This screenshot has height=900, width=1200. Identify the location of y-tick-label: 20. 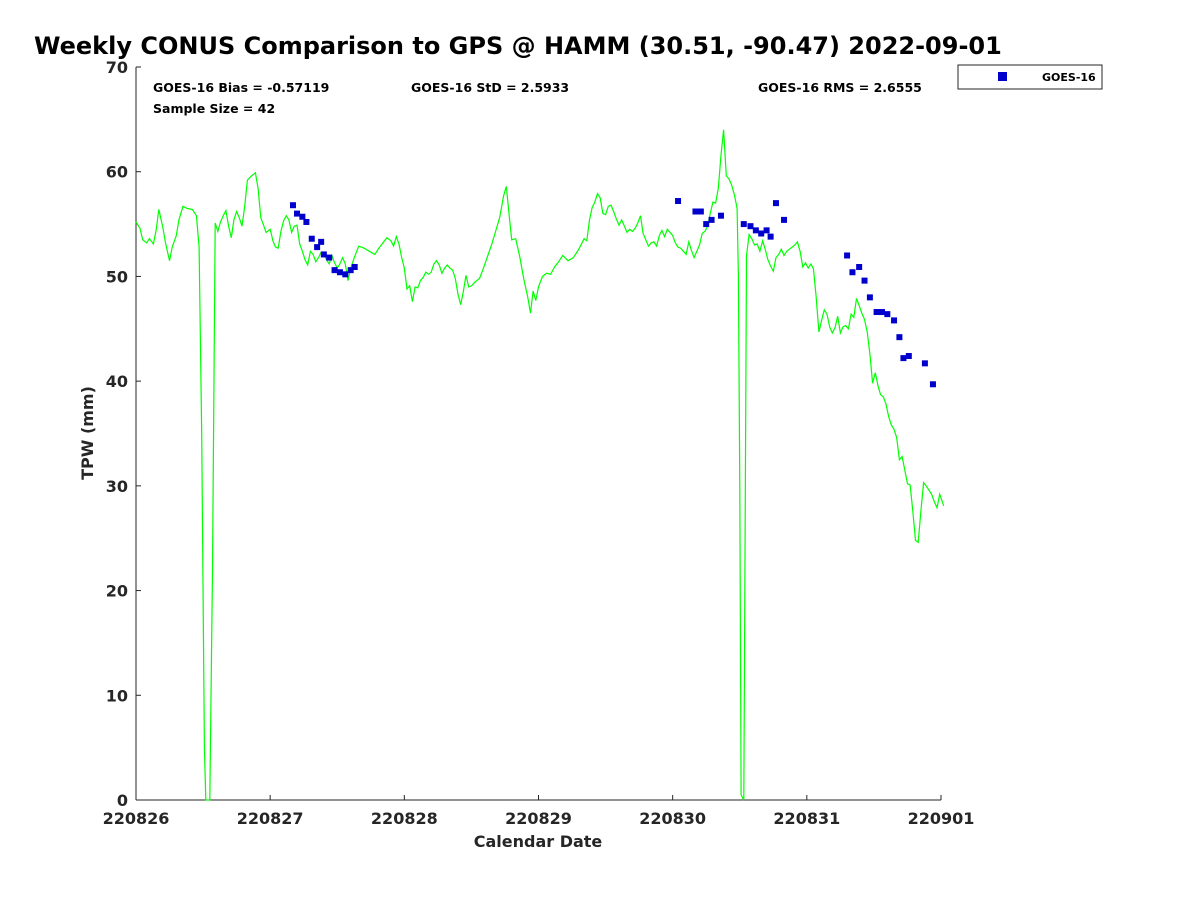
(117, 591).